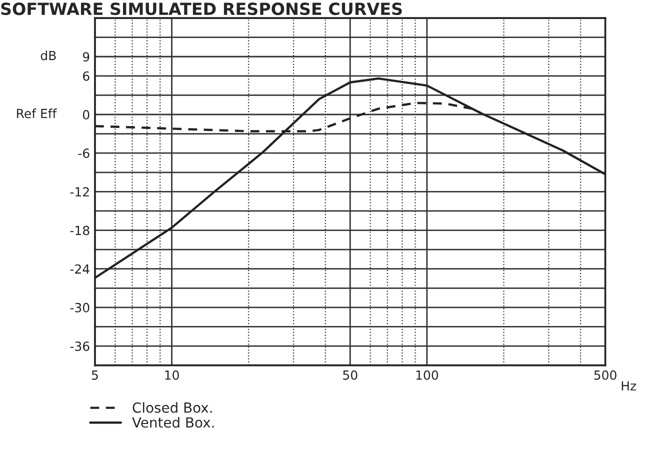 The width and height of the screenshot is (646, 451). Describe the element at coordinates (95, 375) in the screenshot. I see `x-tick-label: 5` at that location.